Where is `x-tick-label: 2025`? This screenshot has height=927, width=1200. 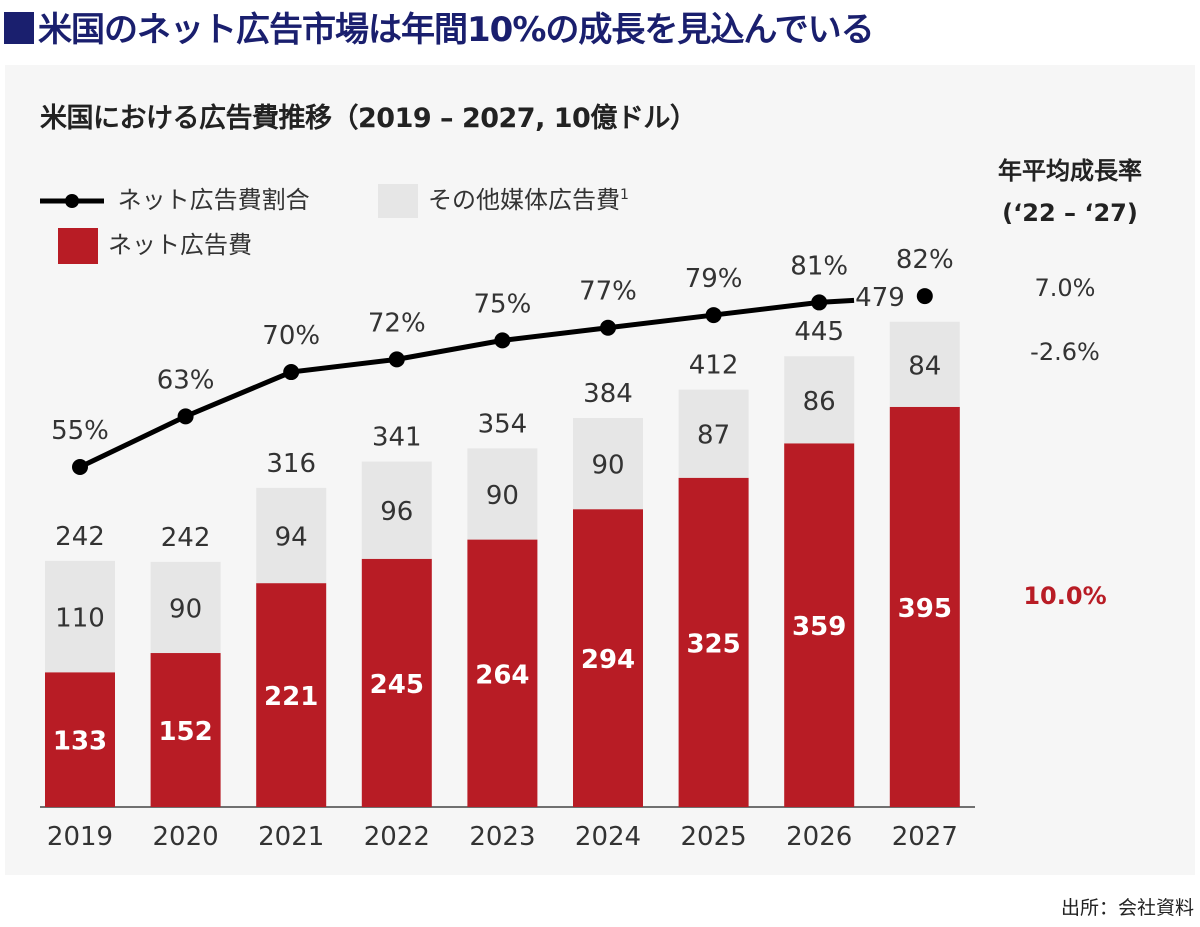
x-tick-label: 2025 is located at coordinates (714, 837).